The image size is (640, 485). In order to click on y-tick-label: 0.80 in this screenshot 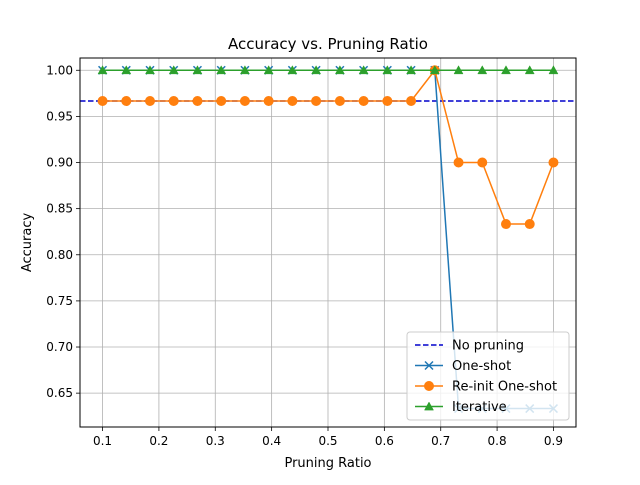, I will do `click(59, 255)`.